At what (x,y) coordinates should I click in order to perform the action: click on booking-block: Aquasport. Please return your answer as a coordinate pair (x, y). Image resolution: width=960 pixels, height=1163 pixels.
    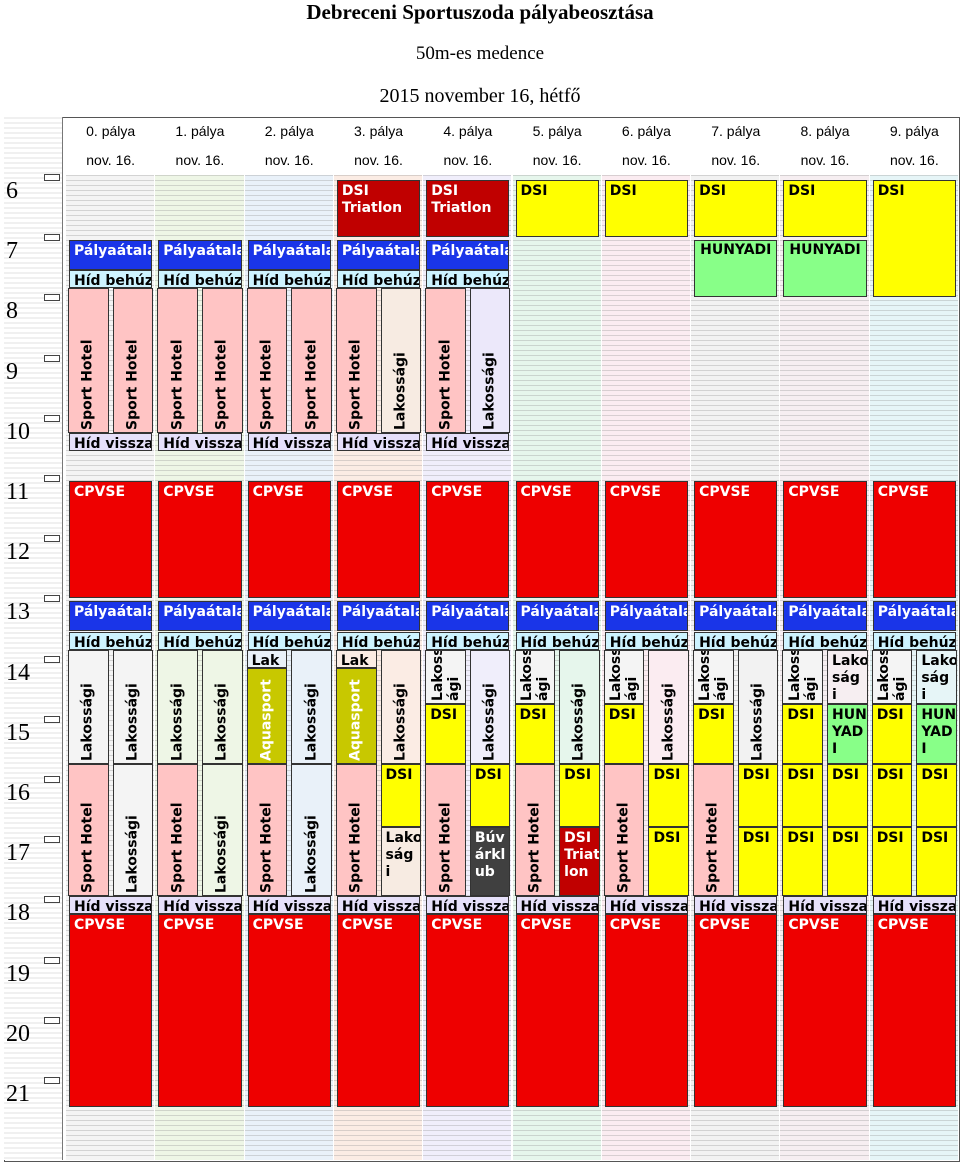
    Looking at the image, I should click on (267, 715).